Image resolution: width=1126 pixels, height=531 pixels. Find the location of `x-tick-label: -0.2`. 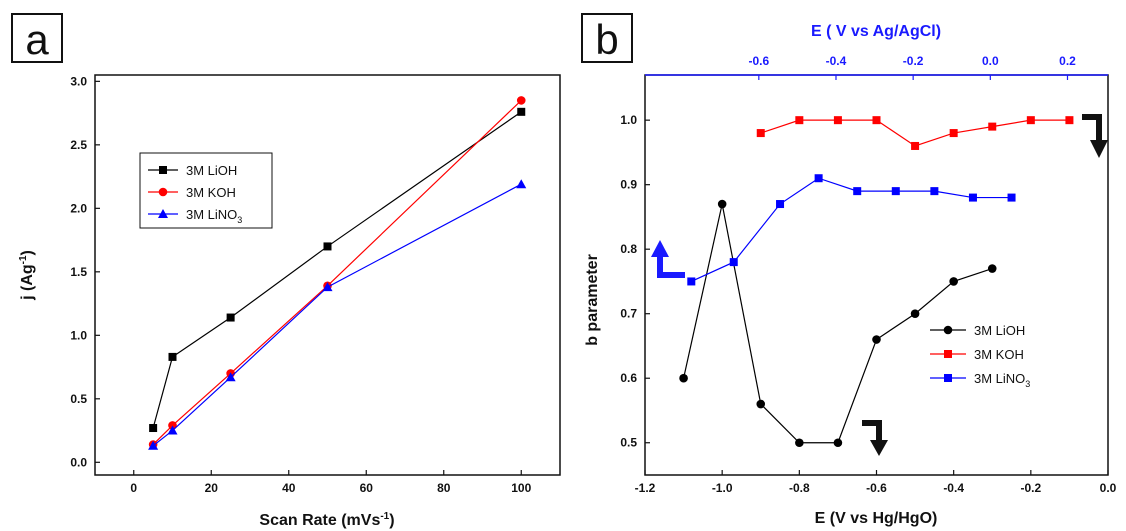

x-tick-label: -0.2 is located at coordinates (1030, 488).